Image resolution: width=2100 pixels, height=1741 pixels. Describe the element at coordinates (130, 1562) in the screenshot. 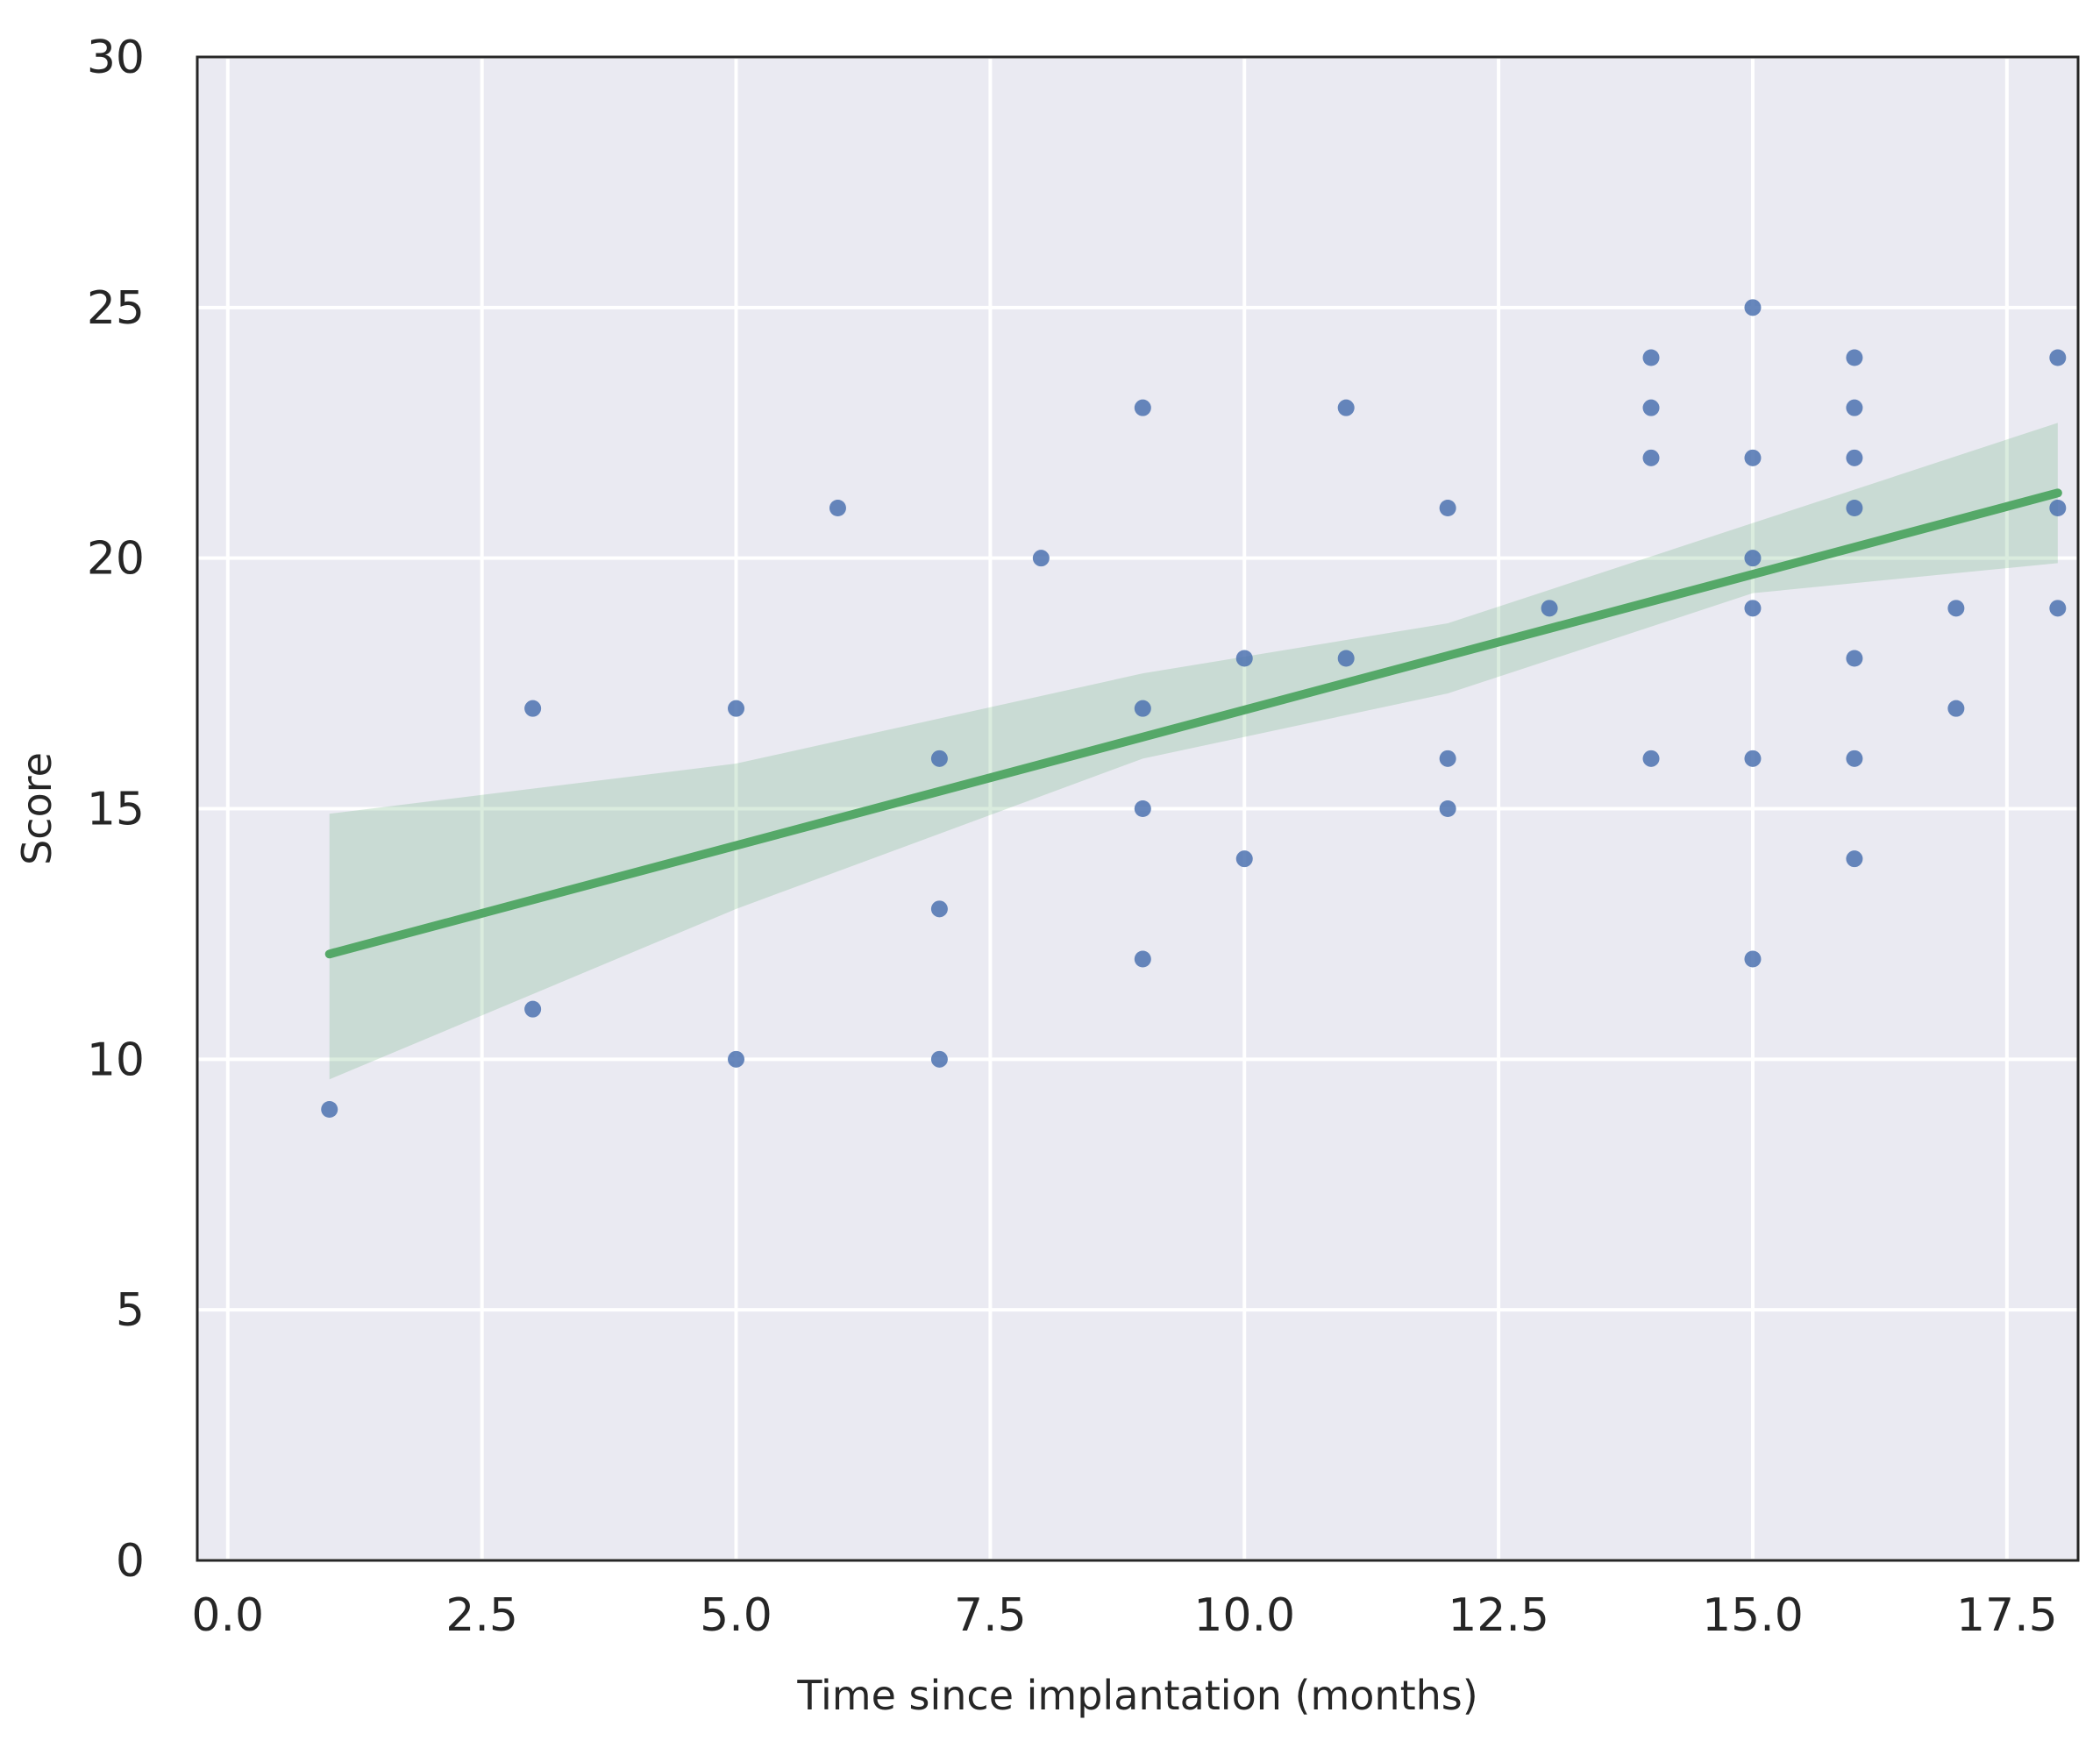

I see `y-tick-label: 0` at that location.